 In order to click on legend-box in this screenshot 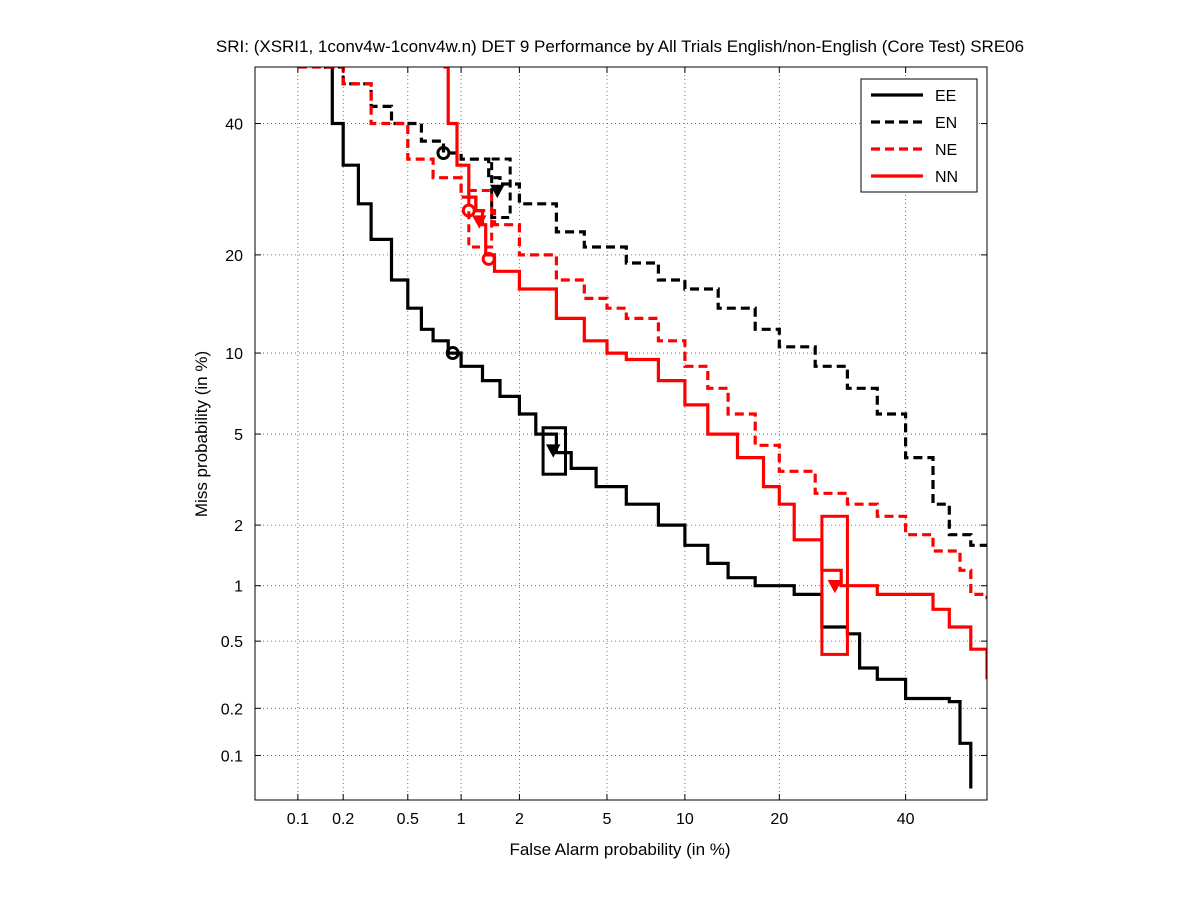, I will do `click(919, 135)`.